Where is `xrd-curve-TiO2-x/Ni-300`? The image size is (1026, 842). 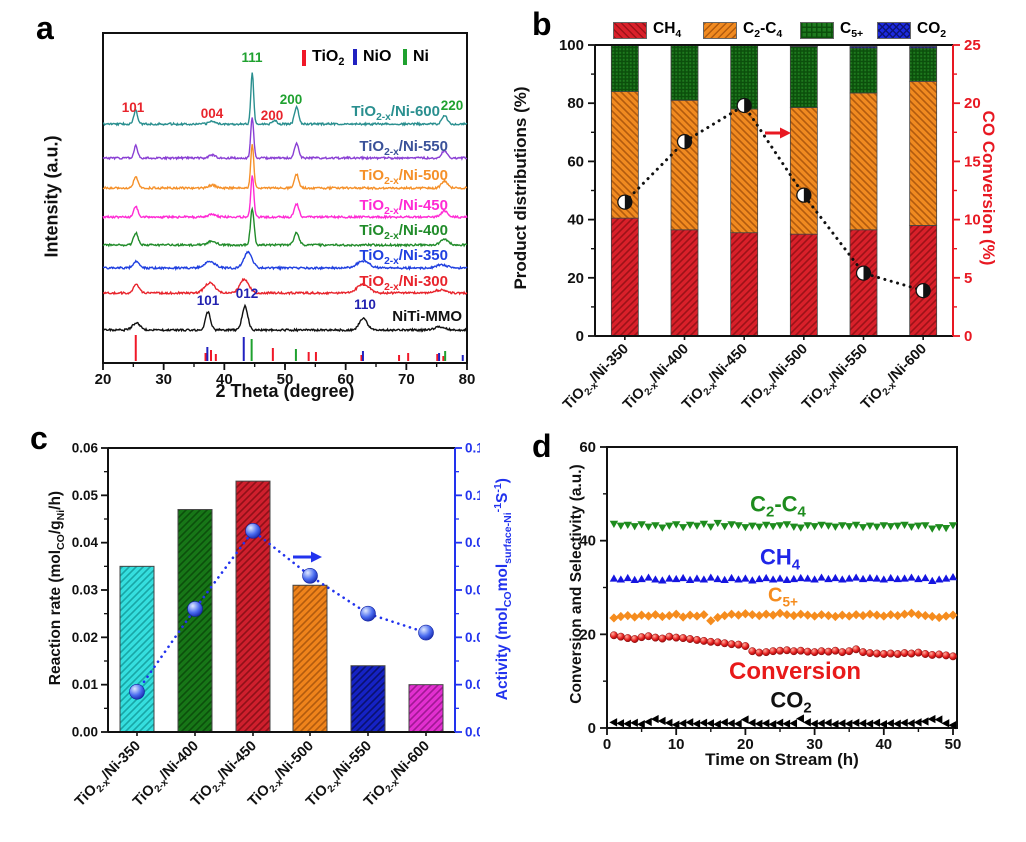
xrd-curve-TiO2-x/Ni-300 is located at coordinates (285, 286).